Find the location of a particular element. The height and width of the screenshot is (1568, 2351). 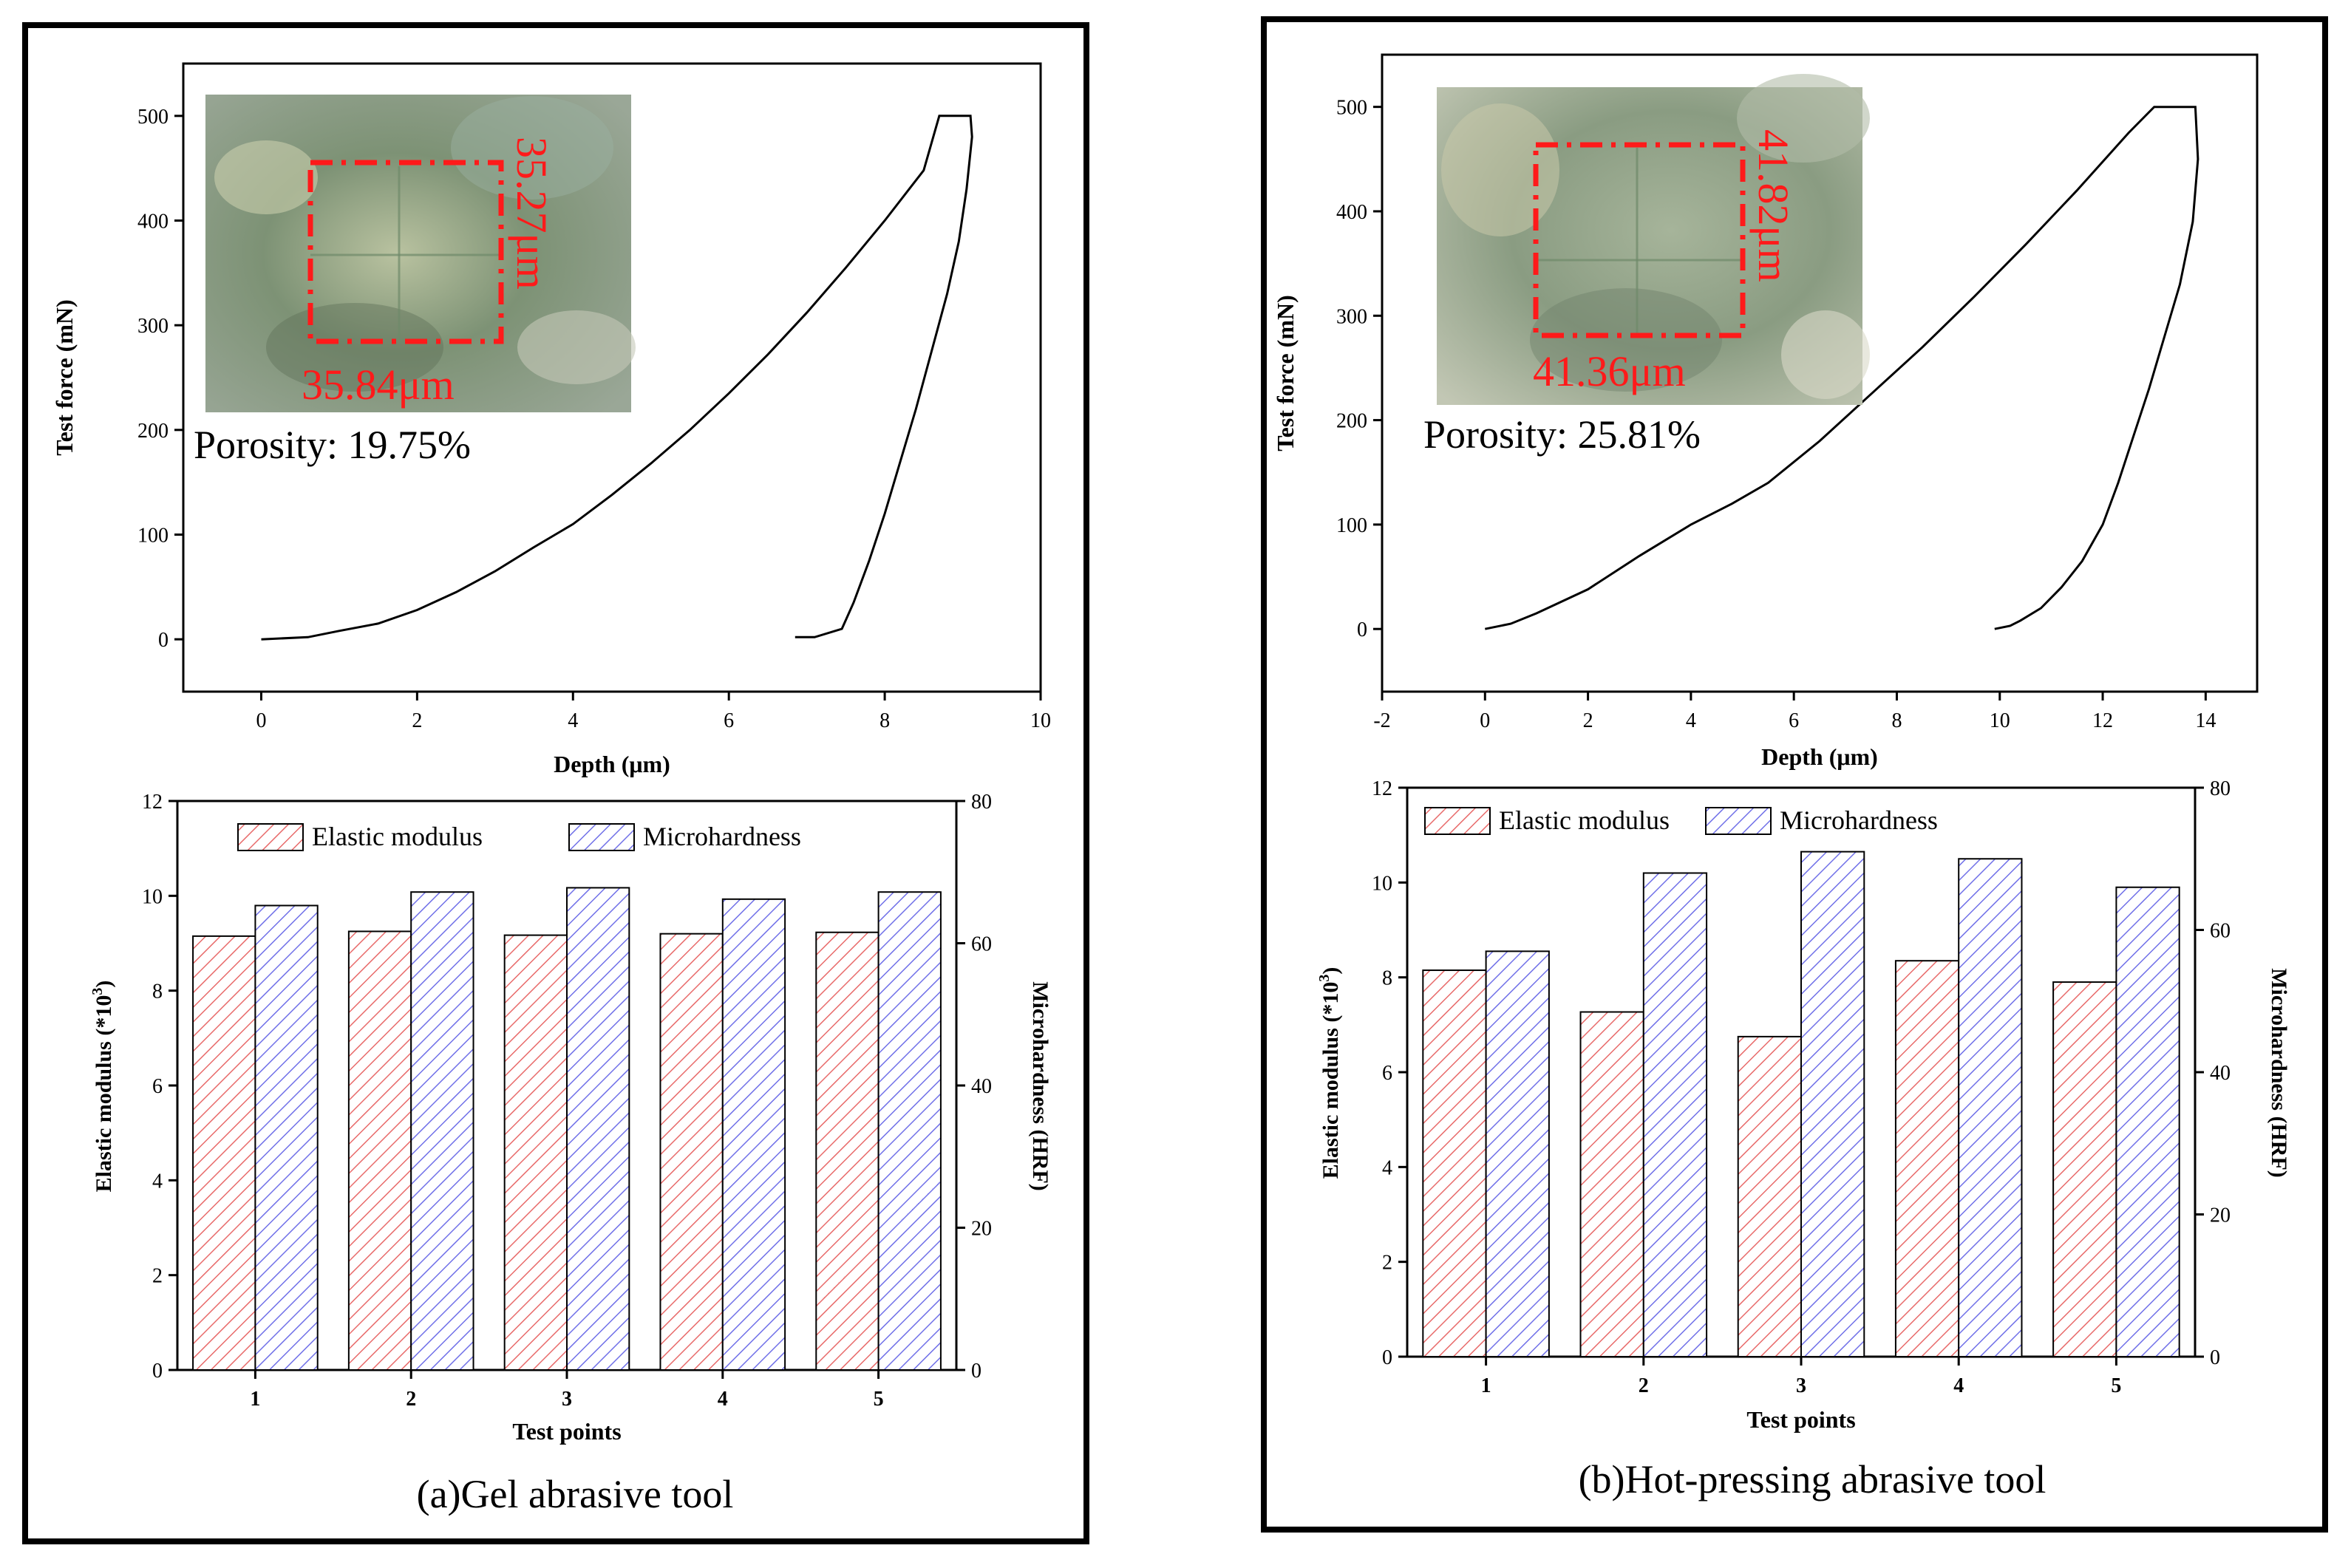

porosity-label: Porosity: 19.75% is located at coordinates (332, 445).